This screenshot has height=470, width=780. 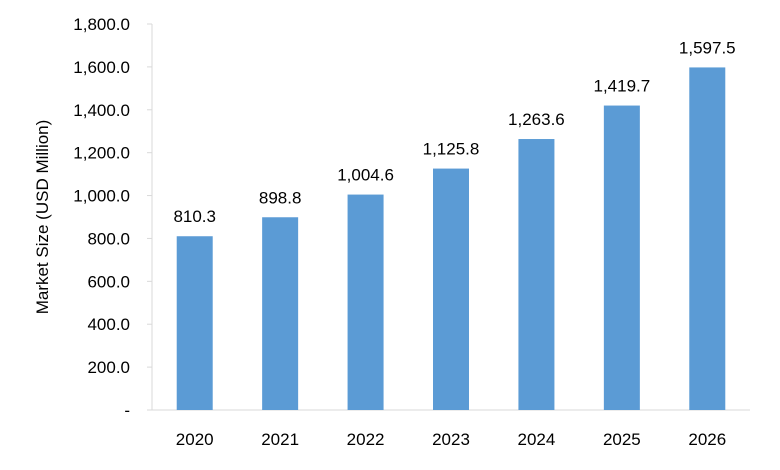 What do you see at coordinates (108, 367) in the screenshot?
I see `y-tick-label: 200.0` at bounding box center [108, 367].